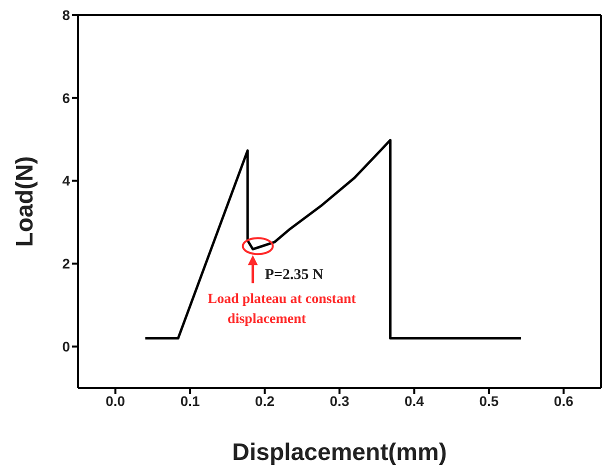 The width and height of the screenshot is (608, 474). I want to click on y-tick-label: 8, so click(66, 14).